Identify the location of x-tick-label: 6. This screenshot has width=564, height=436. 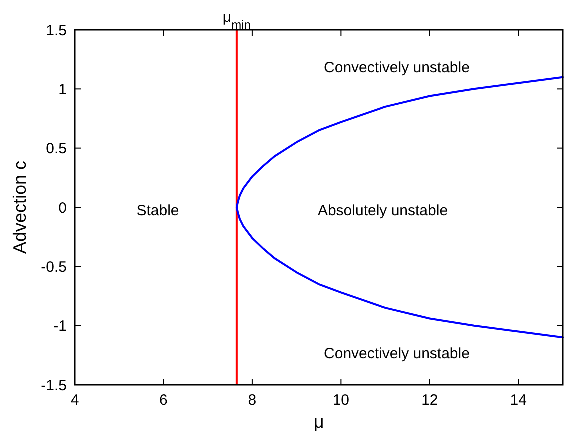
(164, 400).